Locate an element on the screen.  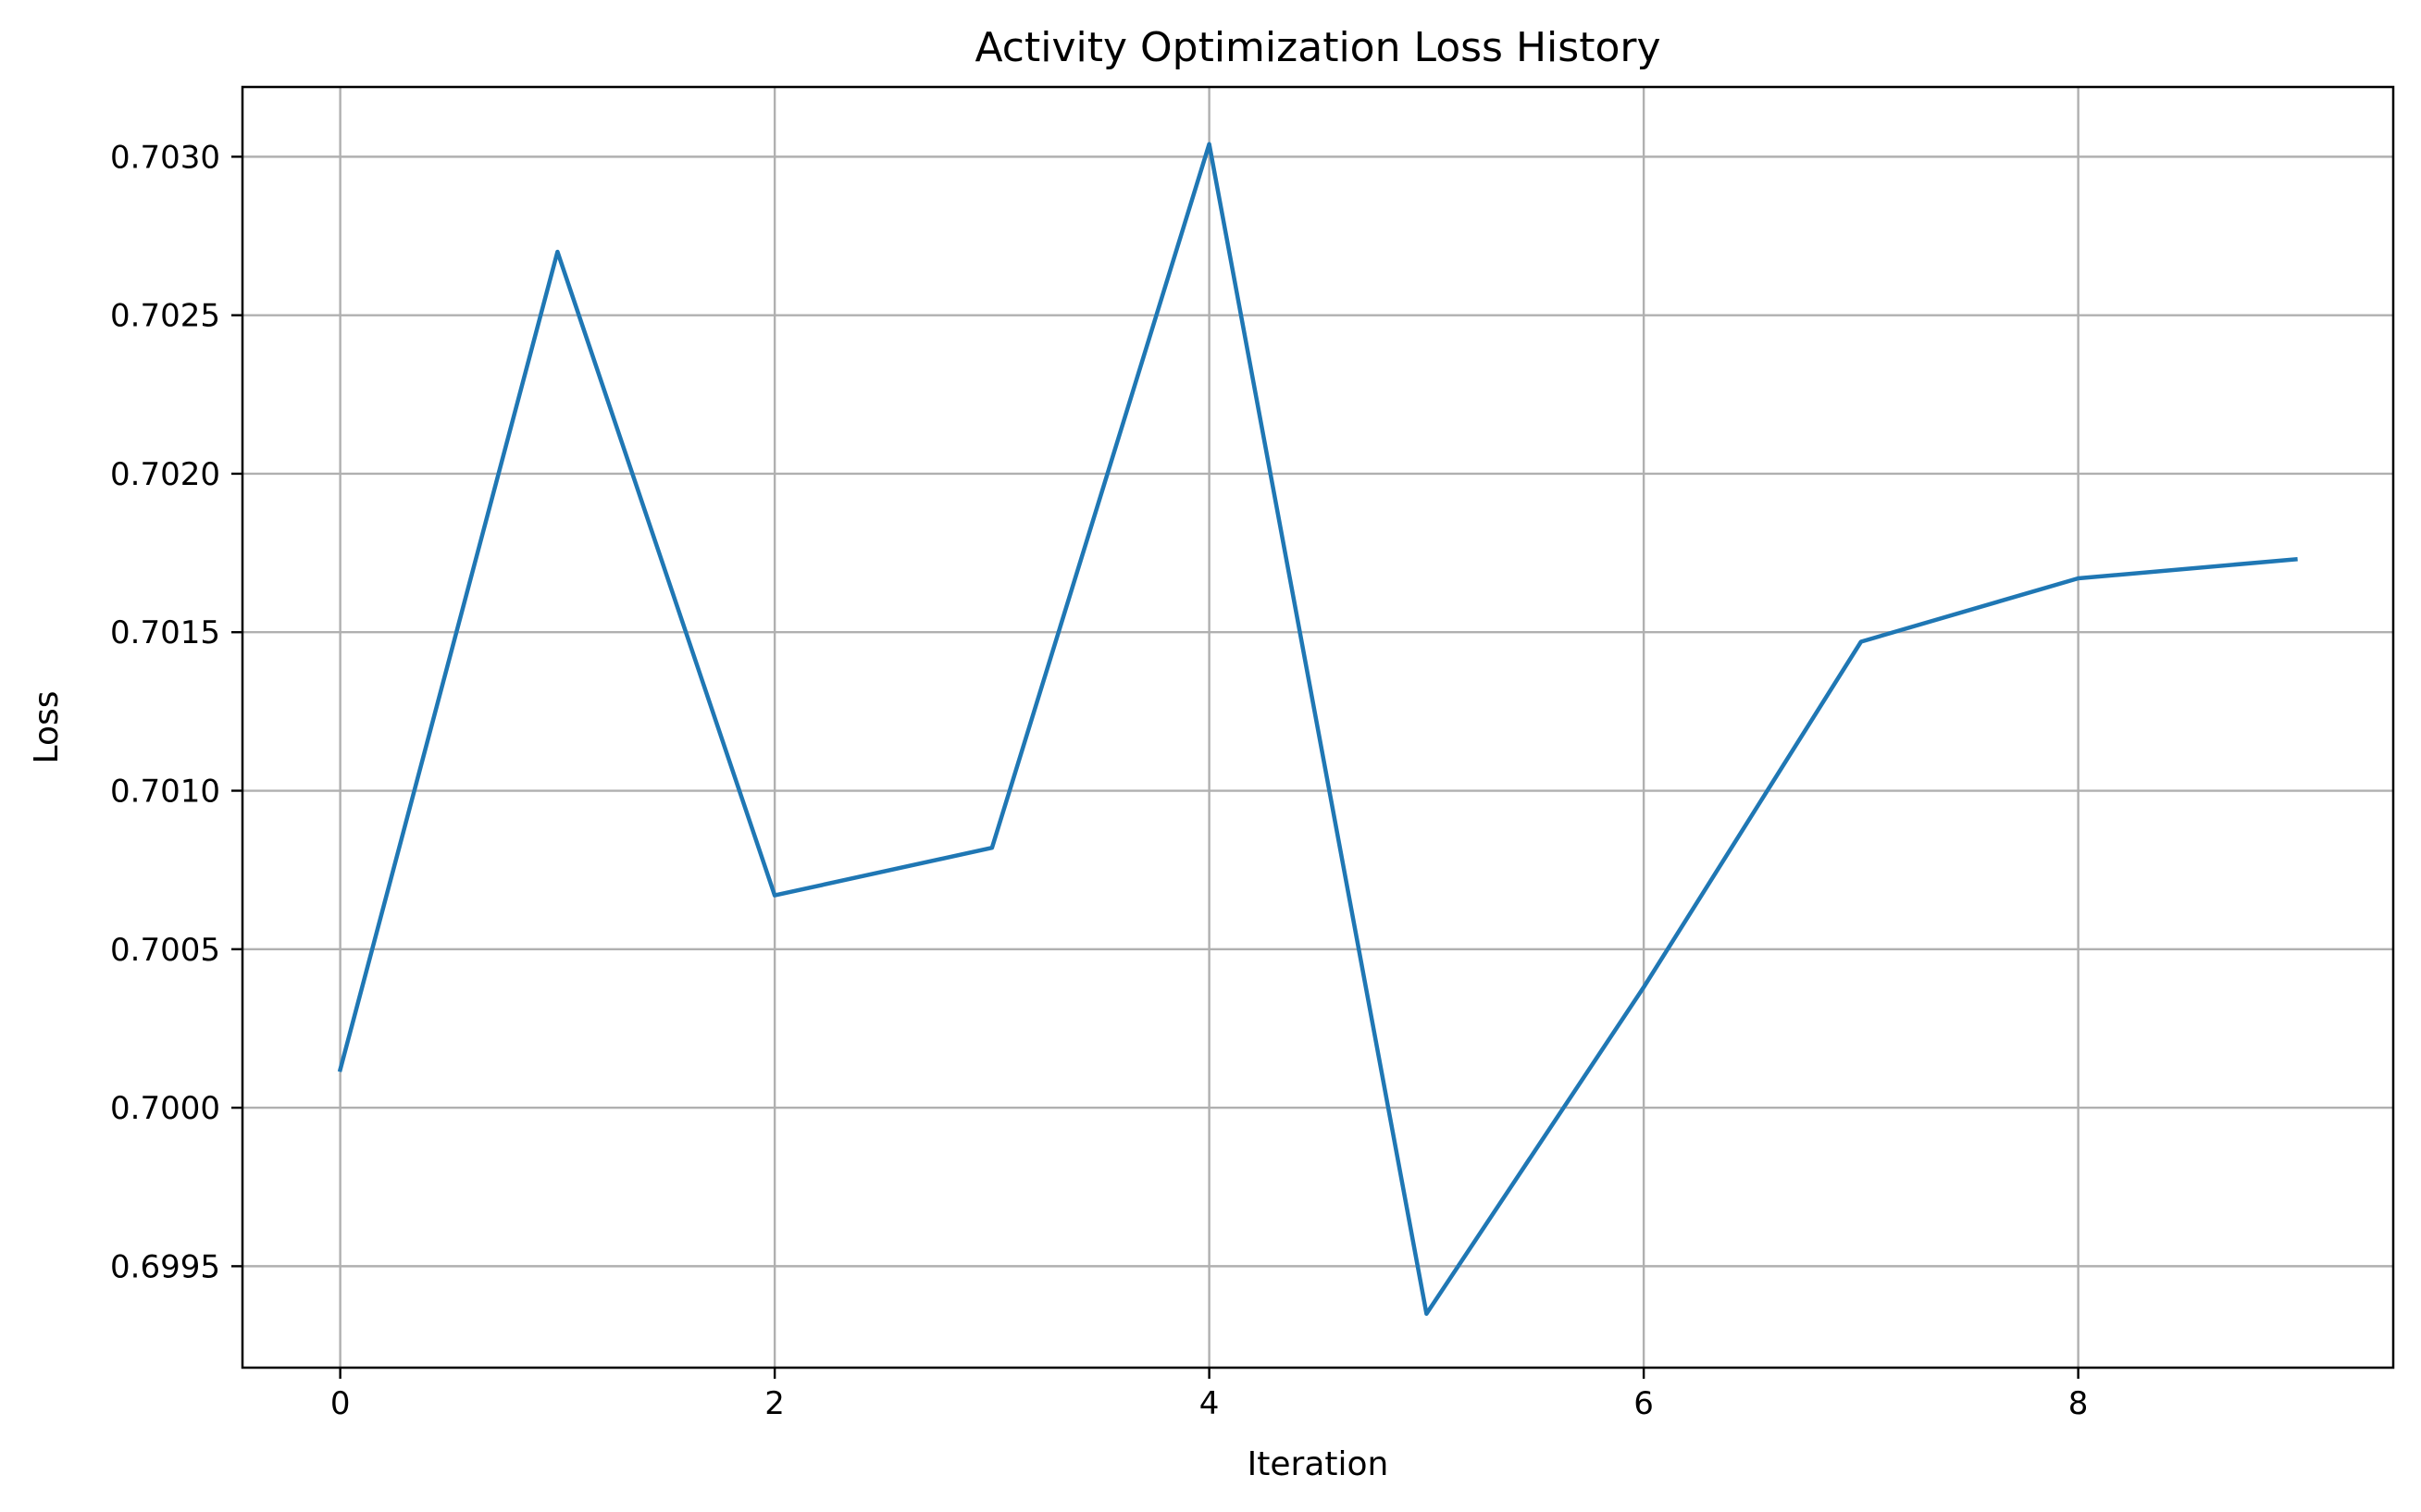
y-tick-label: 0.7005 is located at coordinates (165, 950).